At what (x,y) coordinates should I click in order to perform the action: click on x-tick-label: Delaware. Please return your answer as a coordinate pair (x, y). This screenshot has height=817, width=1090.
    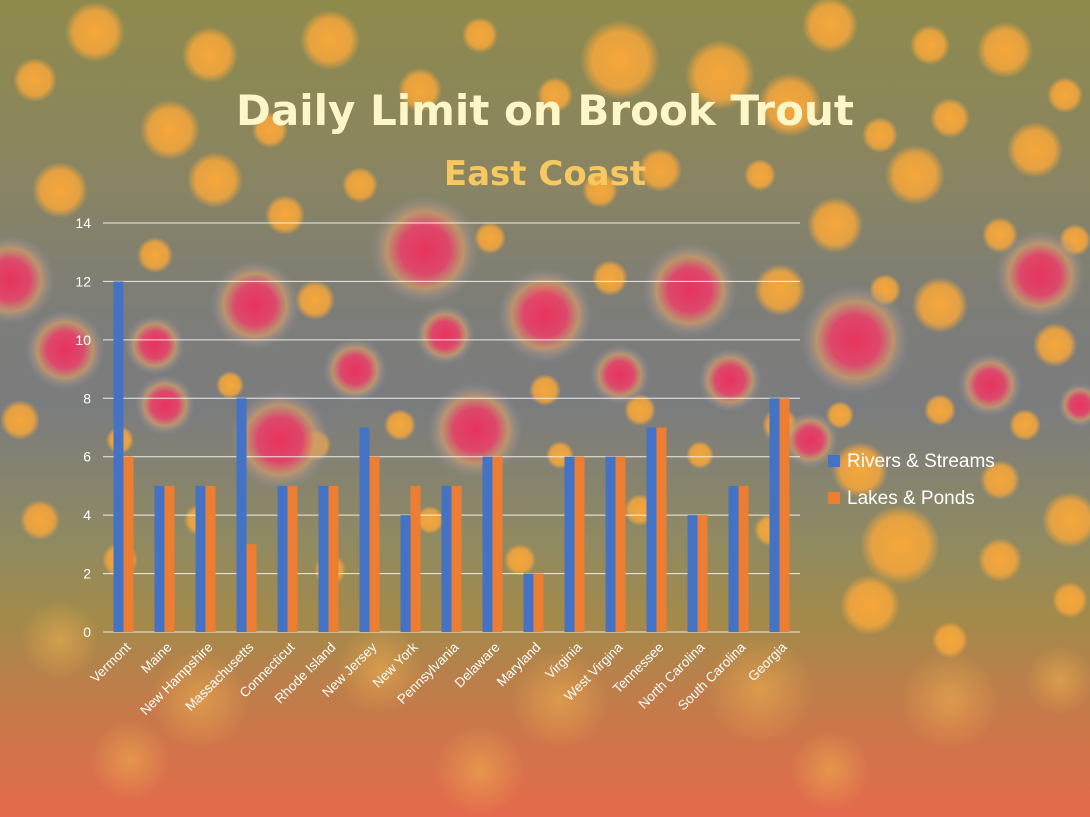
    Looking at the image, I should click on (477, 665).